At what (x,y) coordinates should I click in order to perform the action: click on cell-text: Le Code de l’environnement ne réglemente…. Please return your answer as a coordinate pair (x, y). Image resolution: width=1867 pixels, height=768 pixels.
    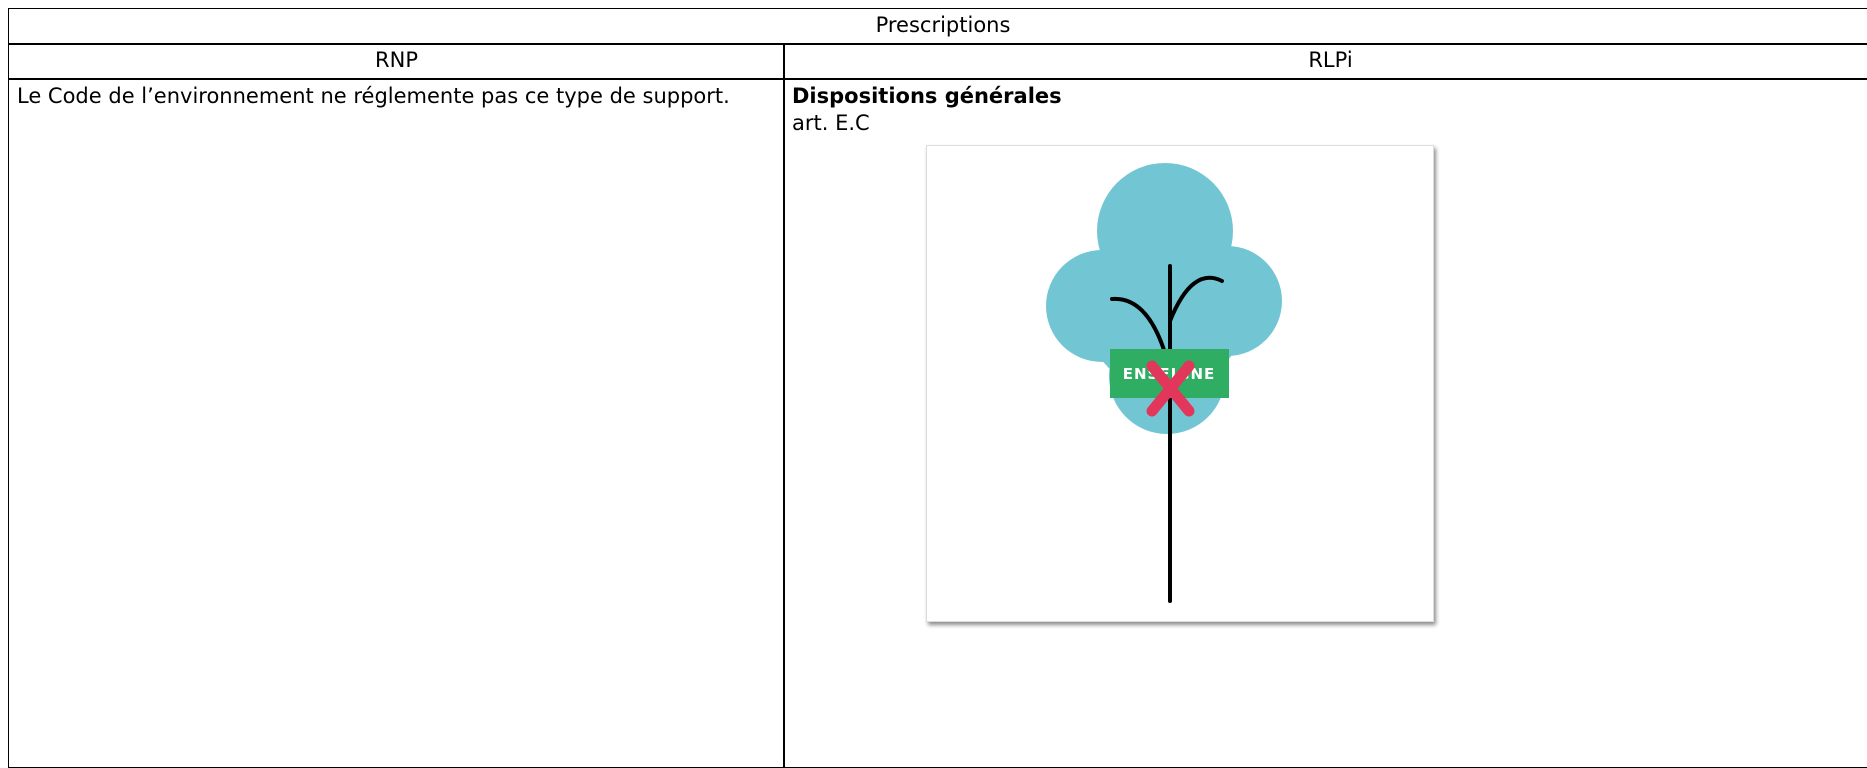
    Looking at the image, I should click on (373, 96).